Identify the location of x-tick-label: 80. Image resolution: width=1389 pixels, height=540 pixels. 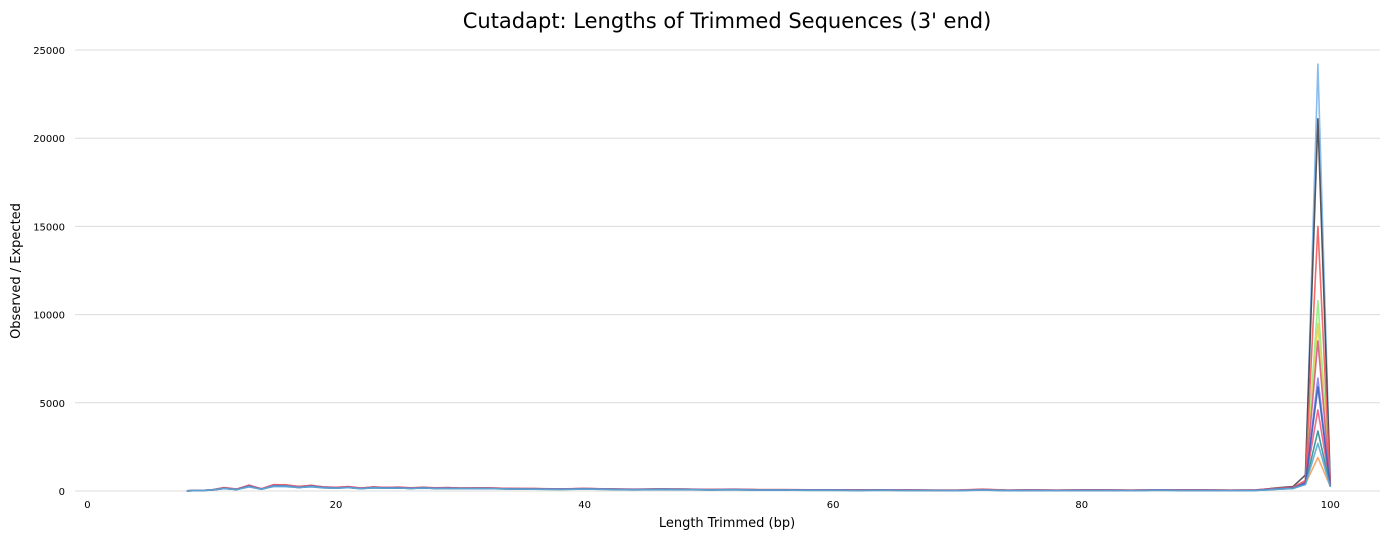
(1081, 505).